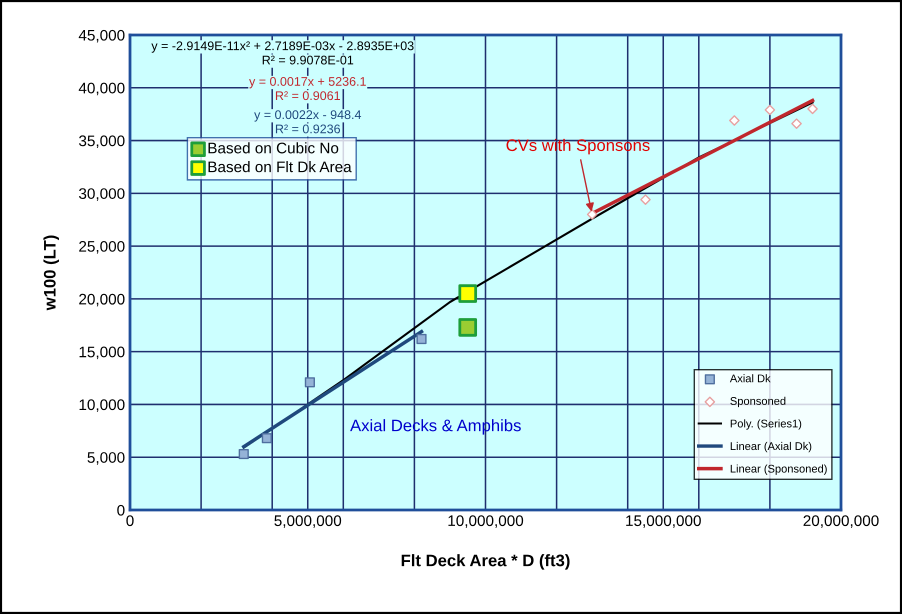  I want to click on y-tick-label: 40,000, so click(101, 89).